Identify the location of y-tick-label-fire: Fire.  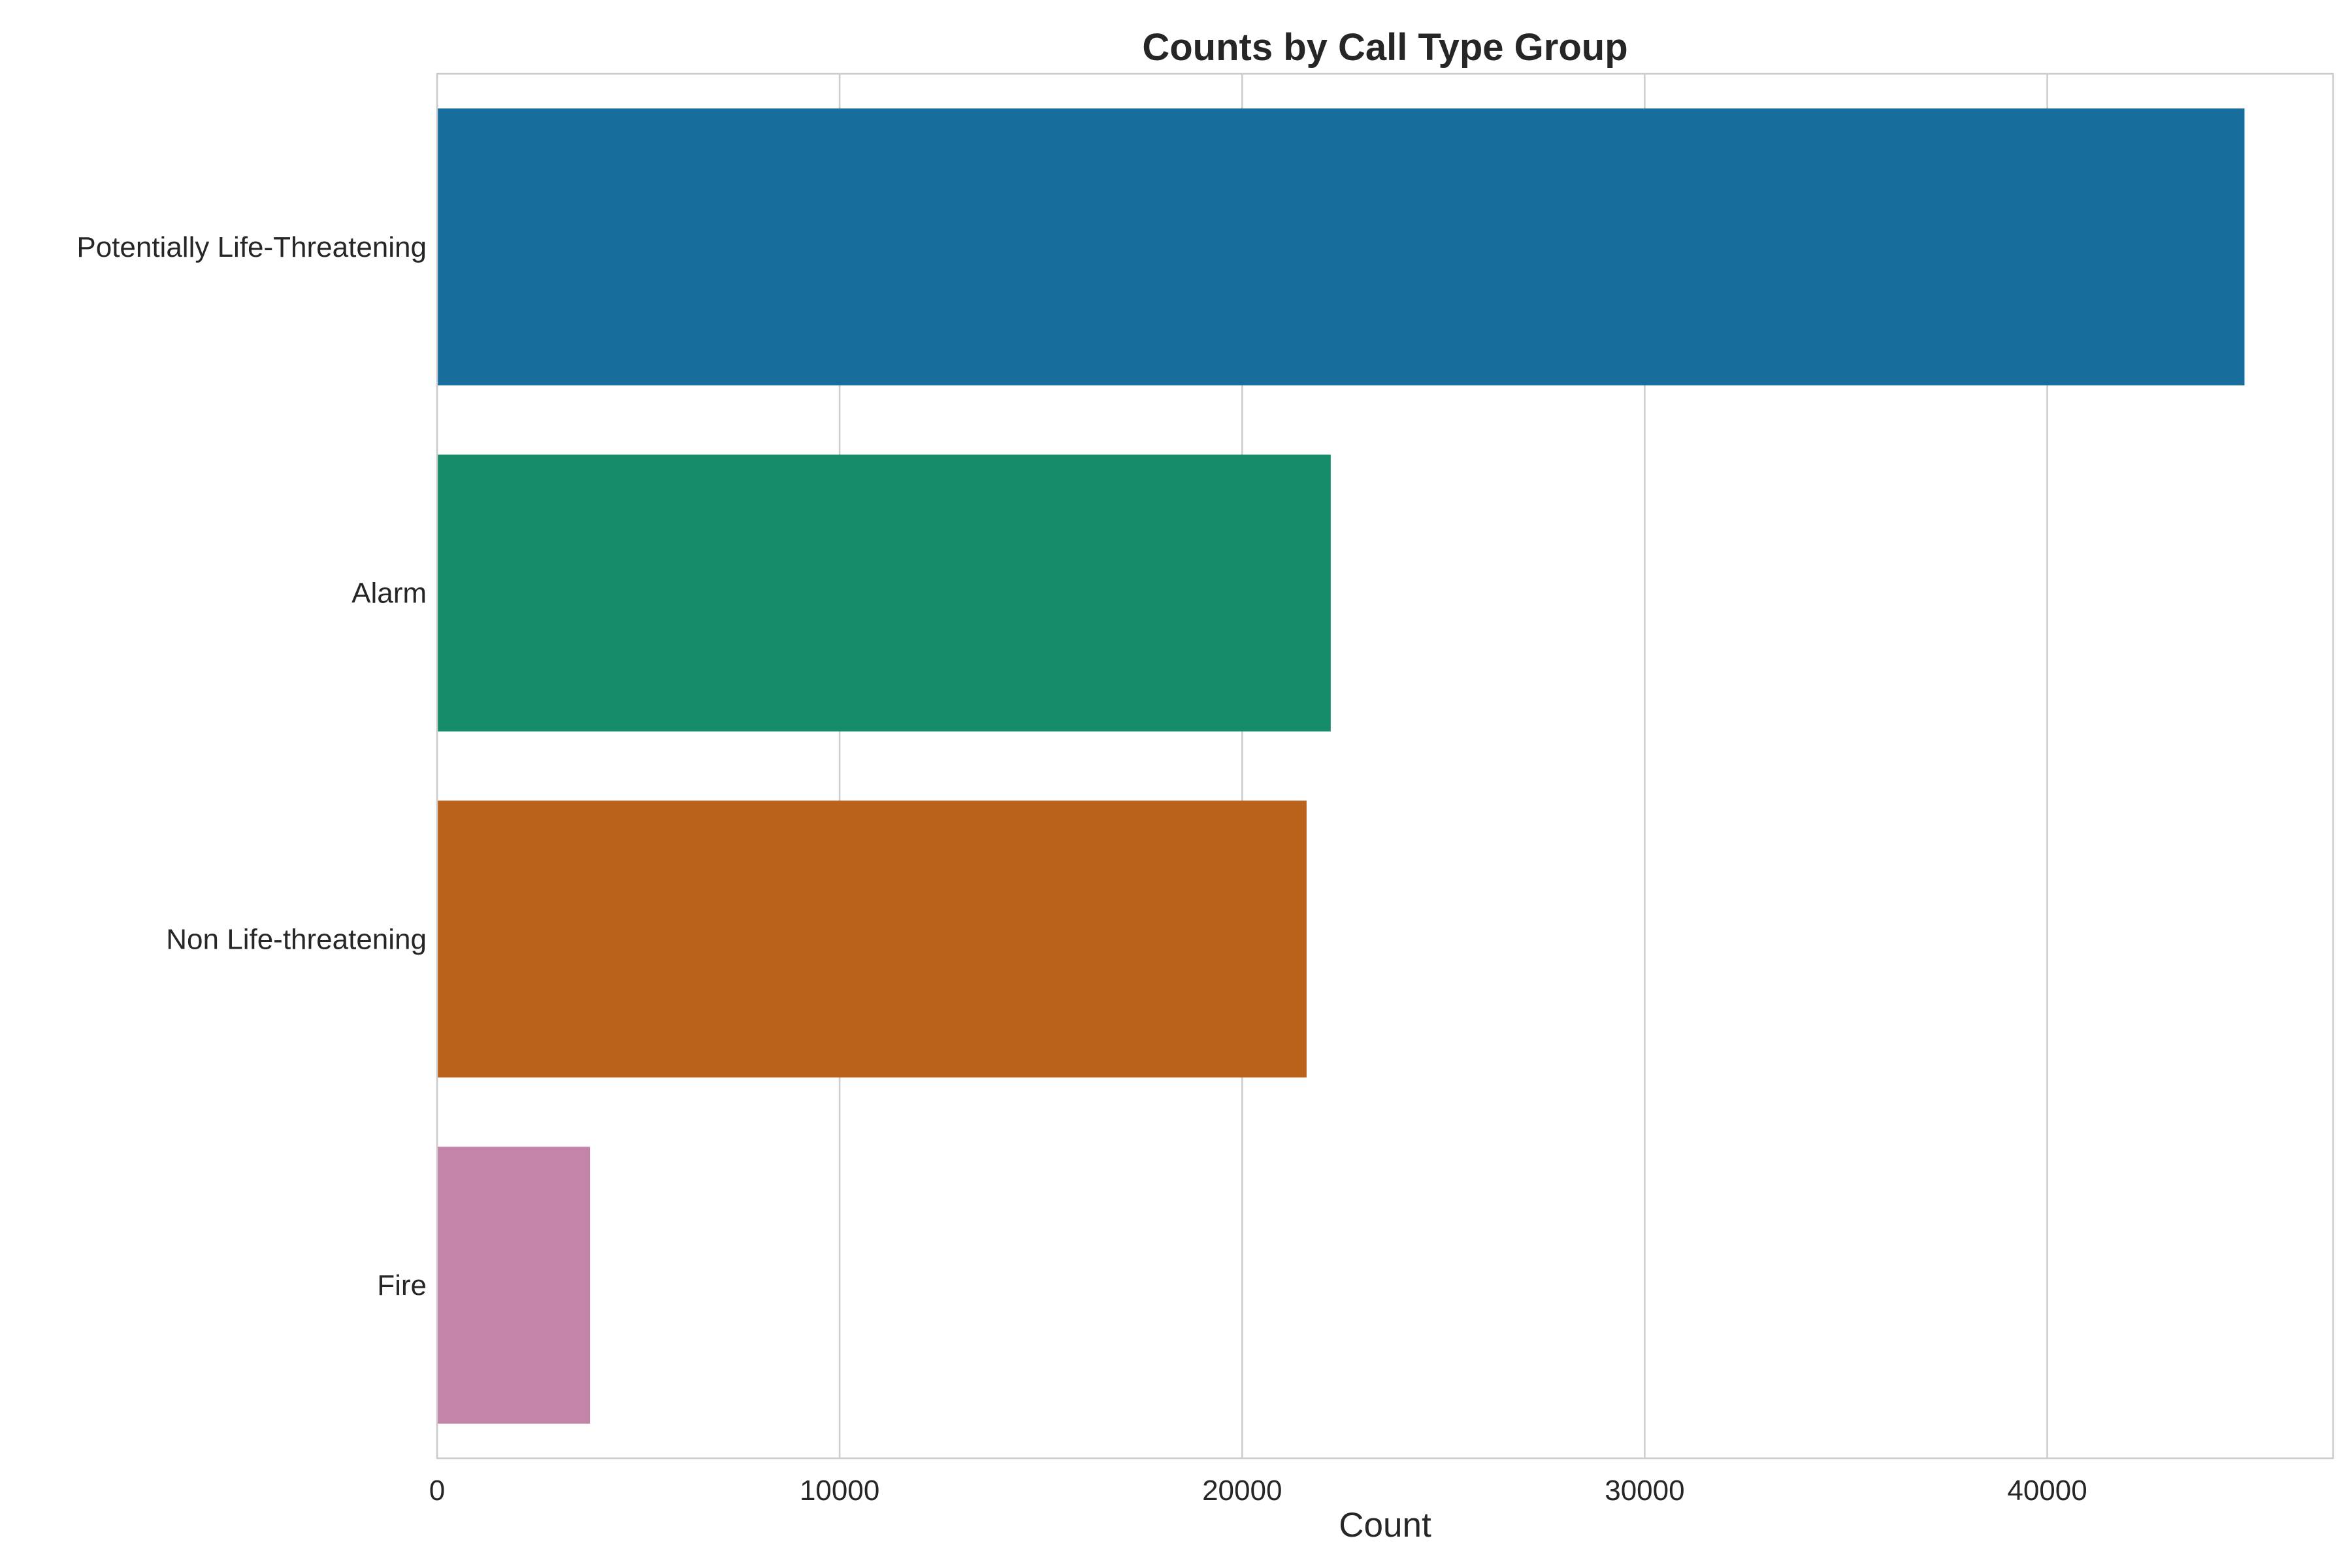
(402, 1285).